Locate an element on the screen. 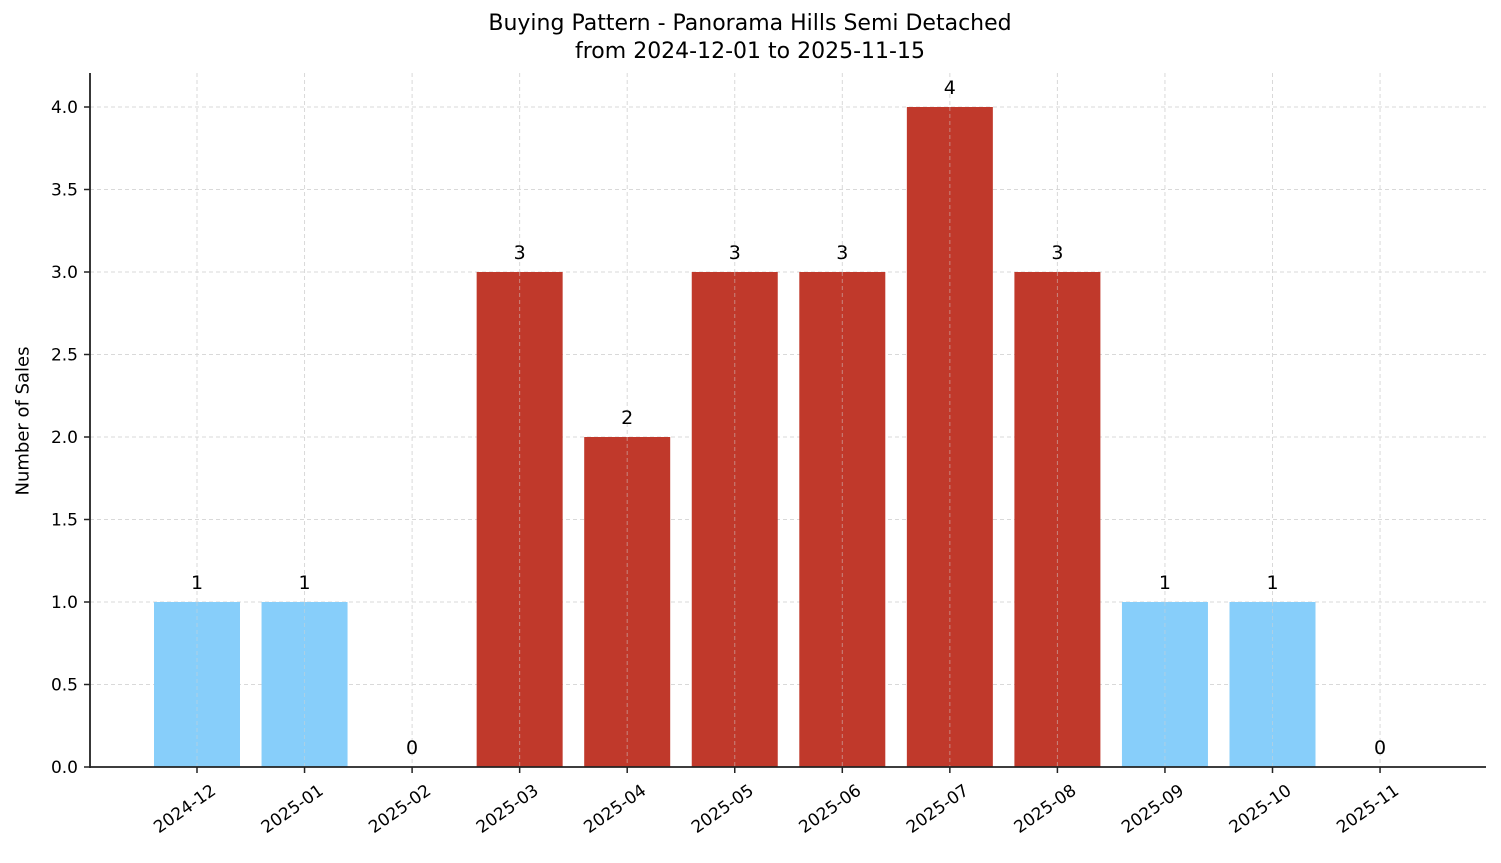 The width and height of the screenshot is (1501, 863). y-tick-label: 1.5 is located at coordinates (64, 521).